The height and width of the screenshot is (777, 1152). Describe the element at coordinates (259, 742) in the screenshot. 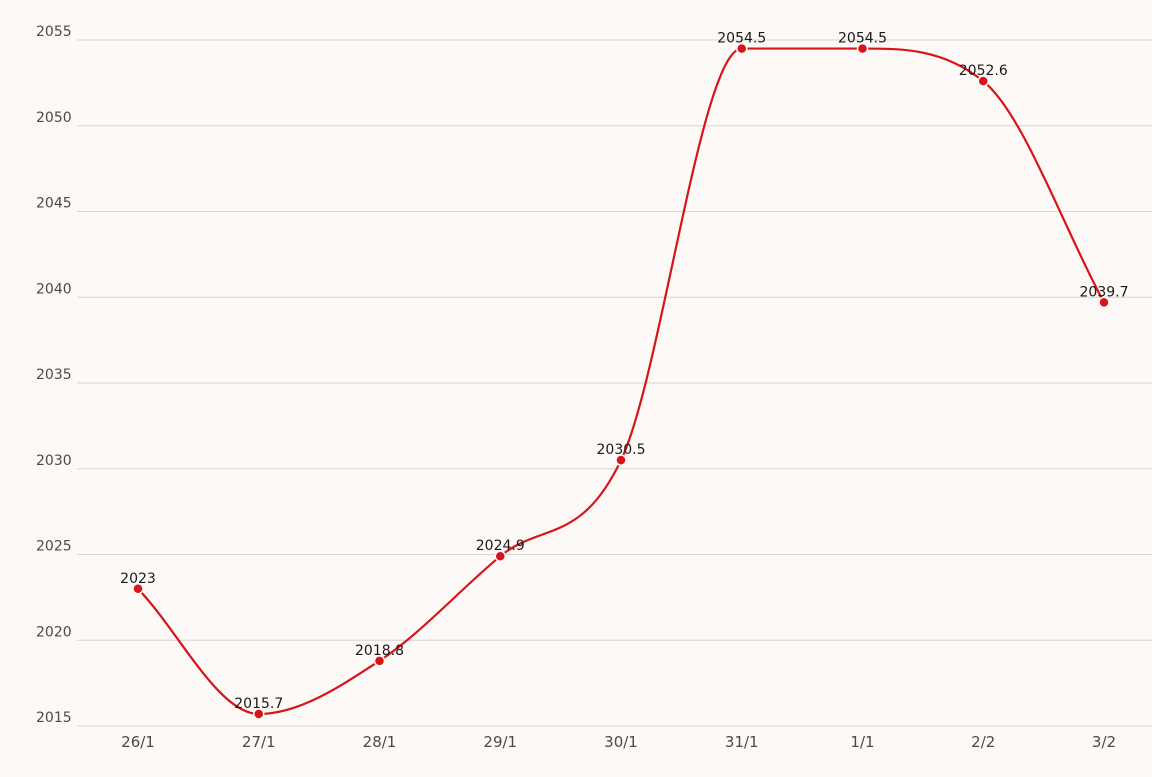

I see `x-tick-label: 27/1` at that location.